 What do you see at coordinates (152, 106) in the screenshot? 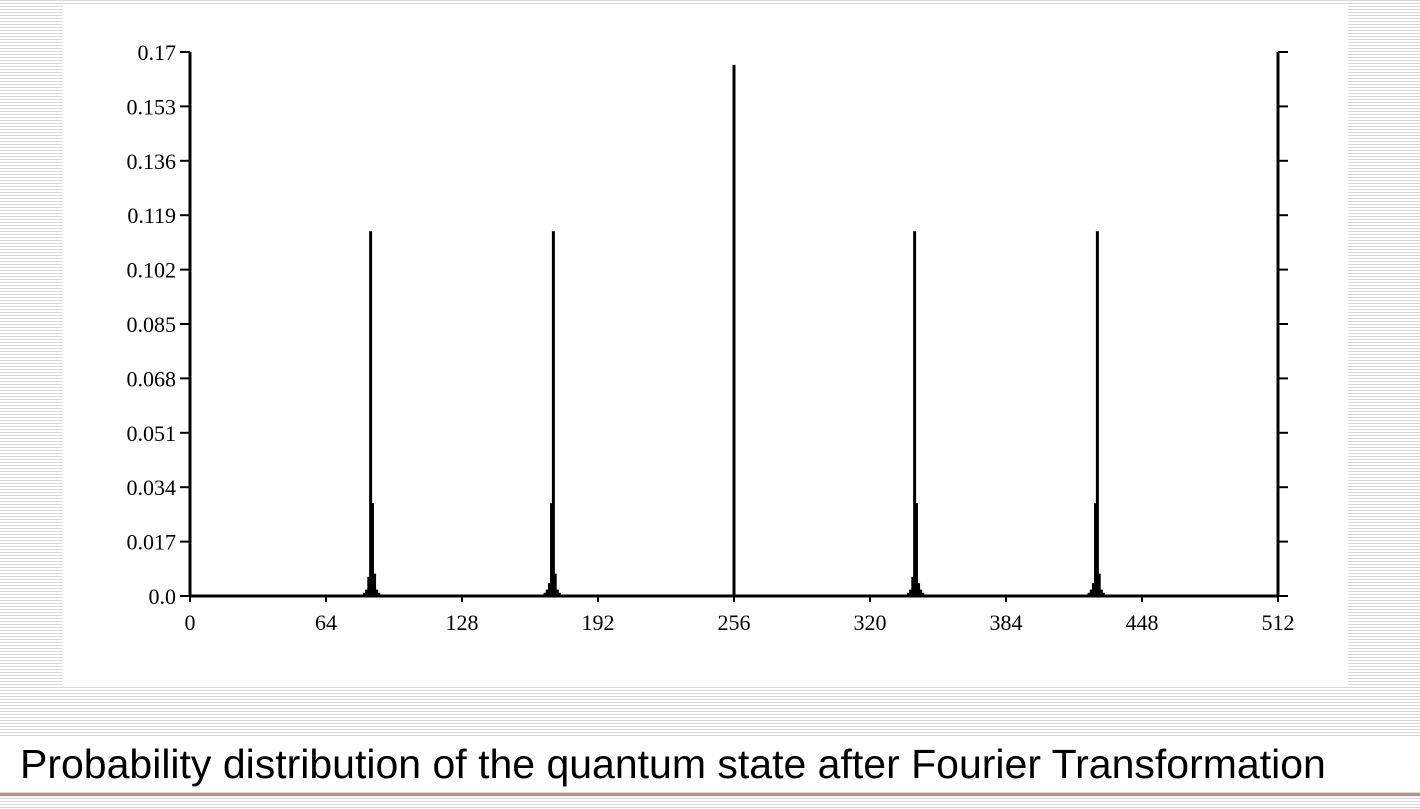
I see `y-tick-label: 0.153` at bounding box center [152, 106].